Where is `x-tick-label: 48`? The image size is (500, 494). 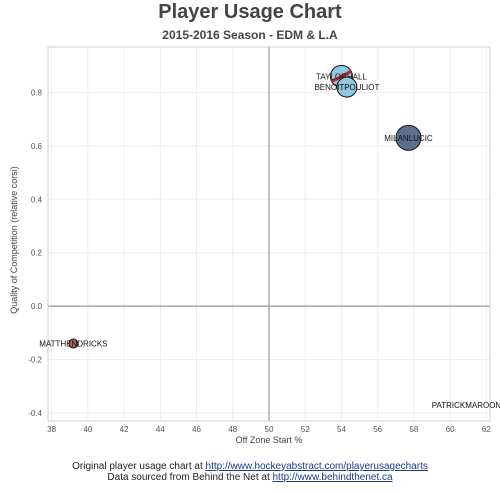
x-tick-label: 48 is located at coordinates (232, 429).